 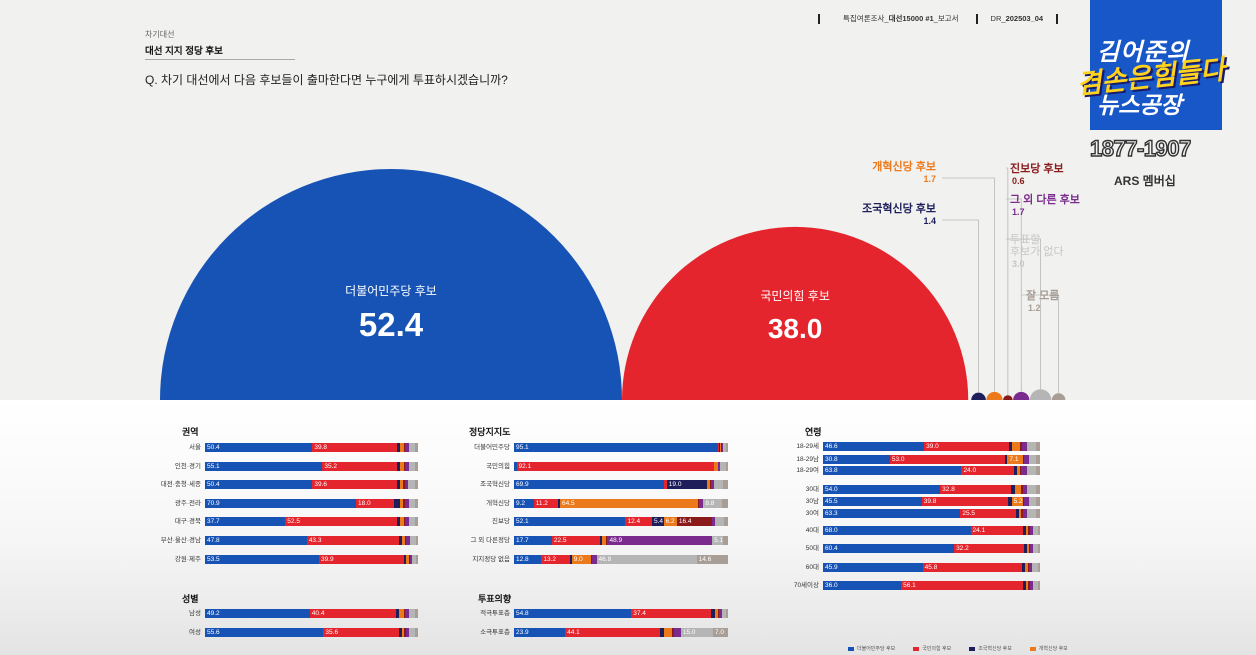 I want to click on bar-segment: 49.2, so click(x=257, y=613).